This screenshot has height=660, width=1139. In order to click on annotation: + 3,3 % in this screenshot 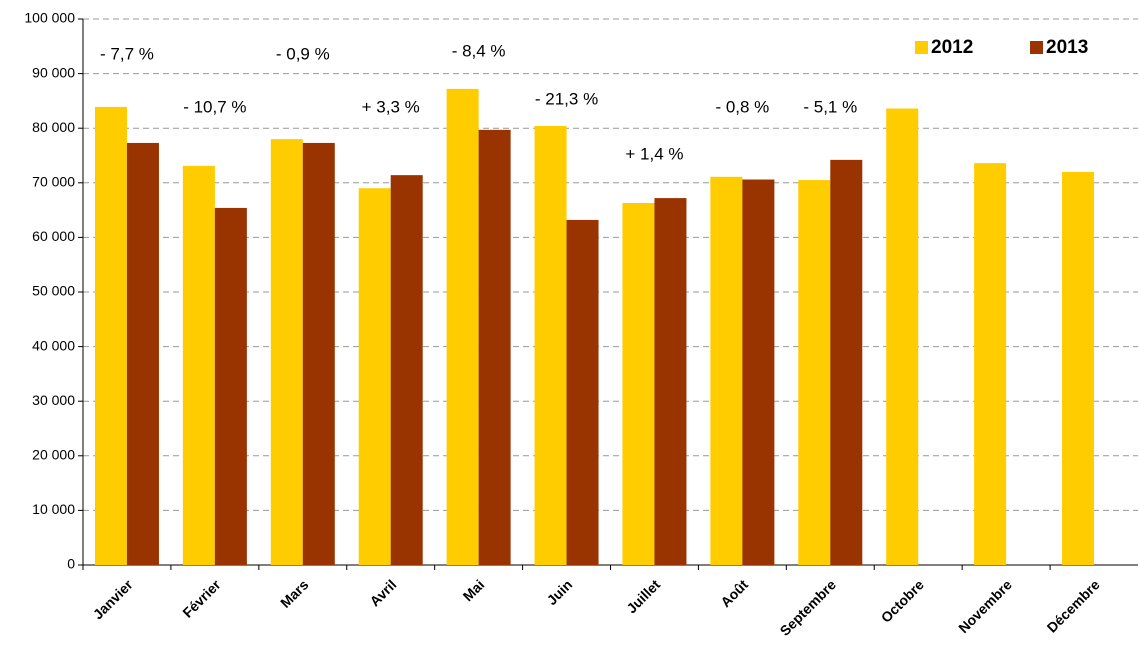, I will do `click(391, 106)`.